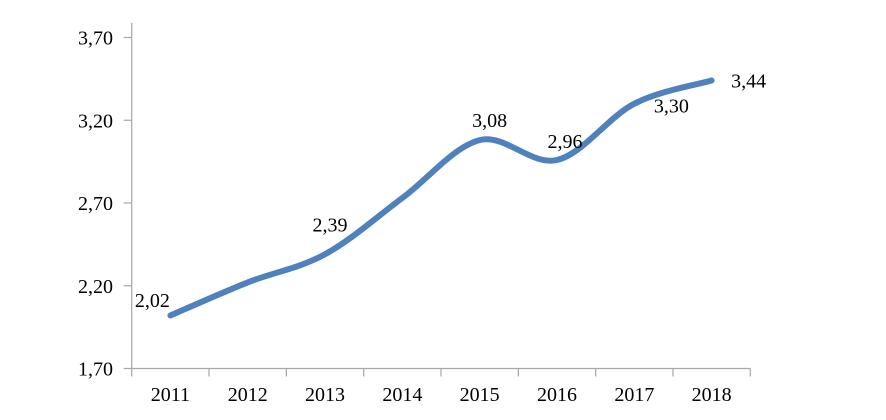 Image resolution: width=886 pixels, height=420 pixels. I want to click on x-category-label: 2018, so click(712, 395).